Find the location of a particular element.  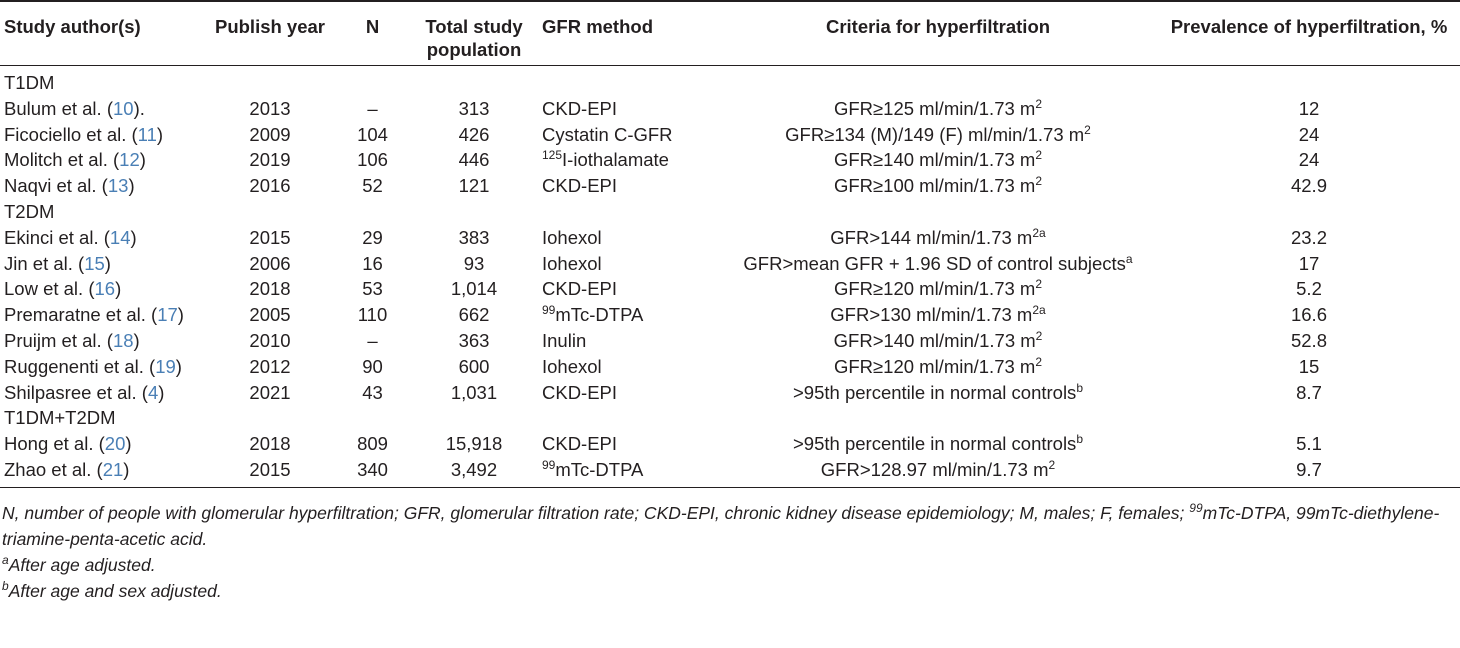

reference-link: 19 is located at coordinates (165, 366).